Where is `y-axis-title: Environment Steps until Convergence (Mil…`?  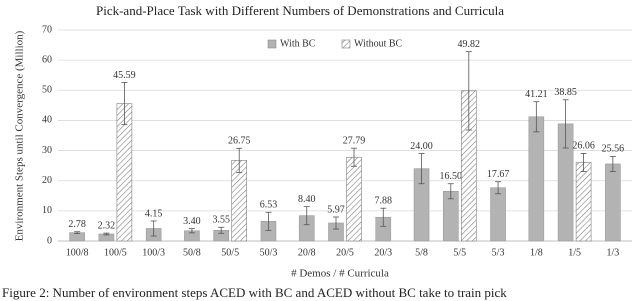
y-axis-title: Environment Steps until Convergence (Mil… is located at coordinates (20, 135).